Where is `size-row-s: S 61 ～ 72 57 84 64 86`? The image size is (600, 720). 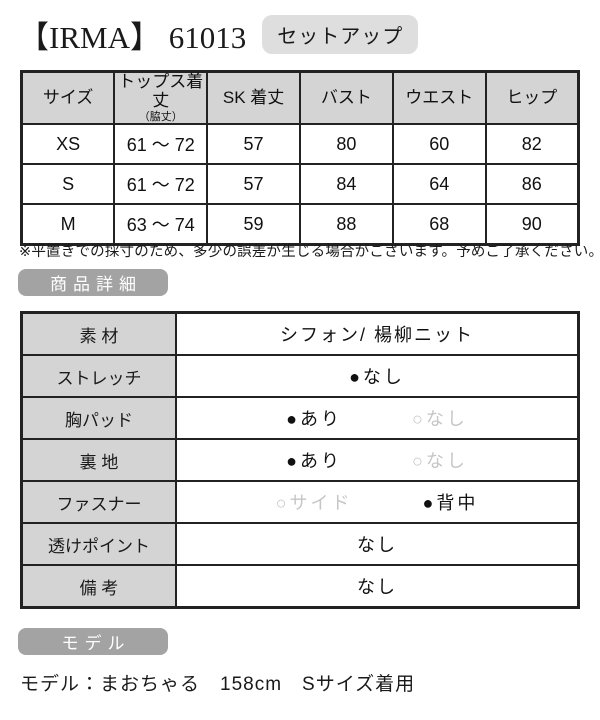
size-row-s: S 61 ～ 72 57 84 64 86 is located at coordinates (300, 184).